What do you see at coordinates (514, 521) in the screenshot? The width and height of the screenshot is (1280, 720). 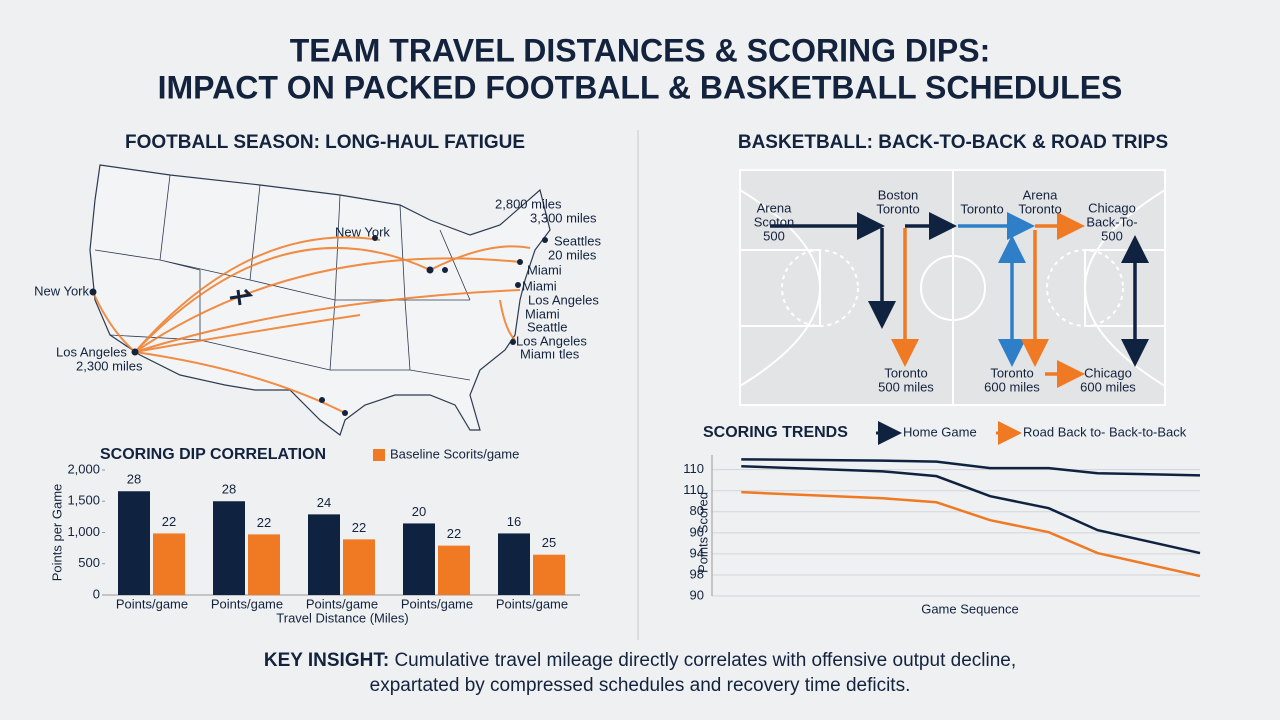 I see `bar-annotation: 16` at bounding box center [514, 521].